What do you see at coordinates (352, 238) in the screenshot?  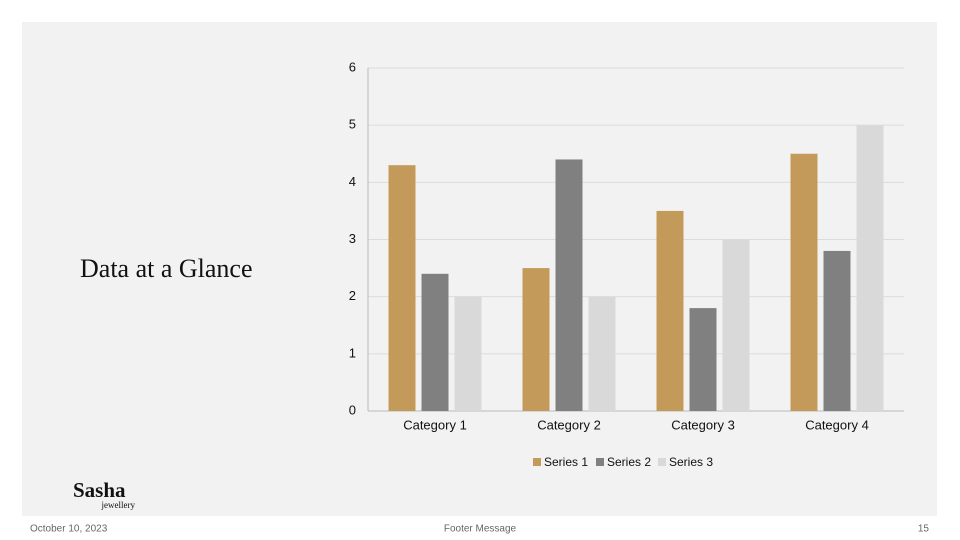 I see `y-tick-label: 3` at bounding box center [352, 238].